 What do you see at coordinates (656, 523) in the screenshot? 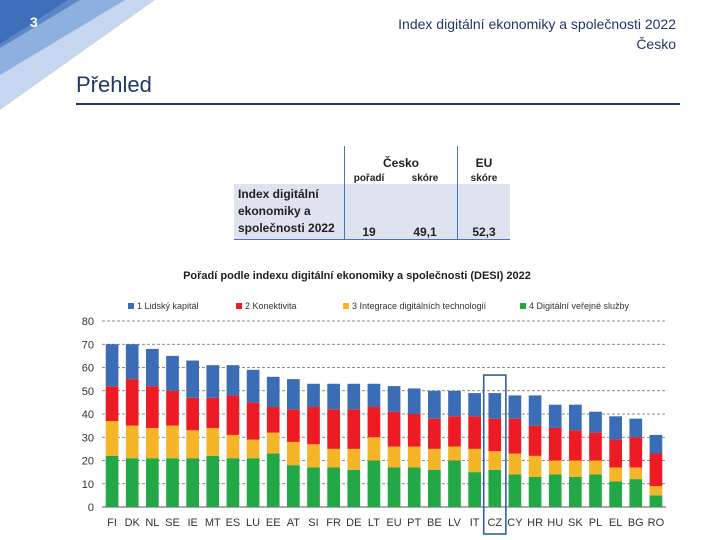
I see `x-tick-label: RO` at bounding box center [656, 523].